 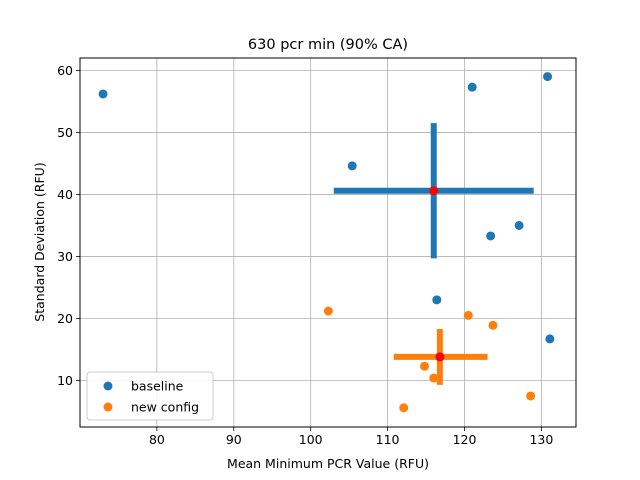 What do you see at coordinates (65, 380) in the screenshot?
I see `y-tick-label: 10` at bounding box center [65, 380].